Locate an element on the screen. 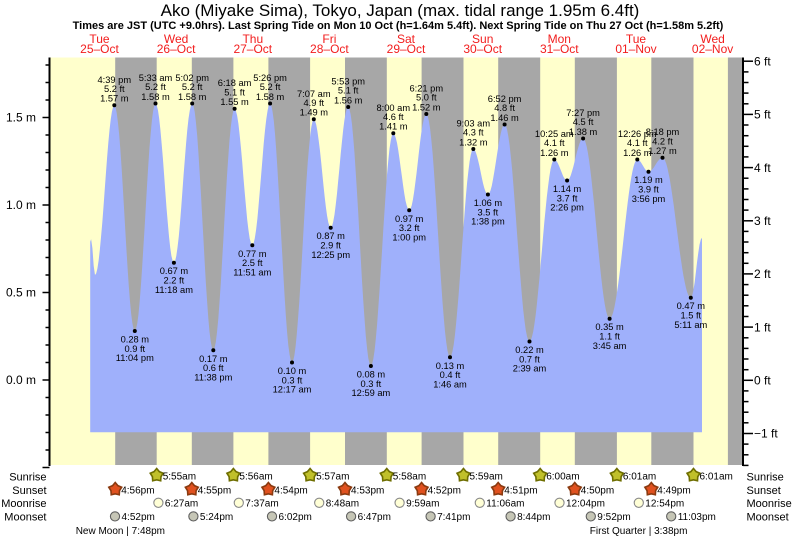  svg-text: 0.5 m is located at coordinates (21, 293).